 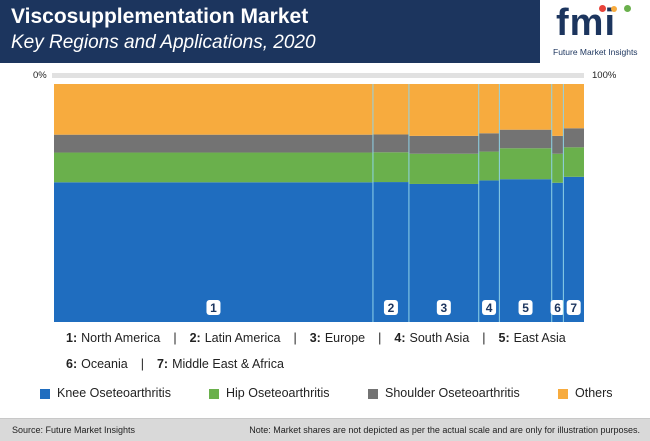 I want to click on scale-right-label: 100%, so click(x=604, y=75).